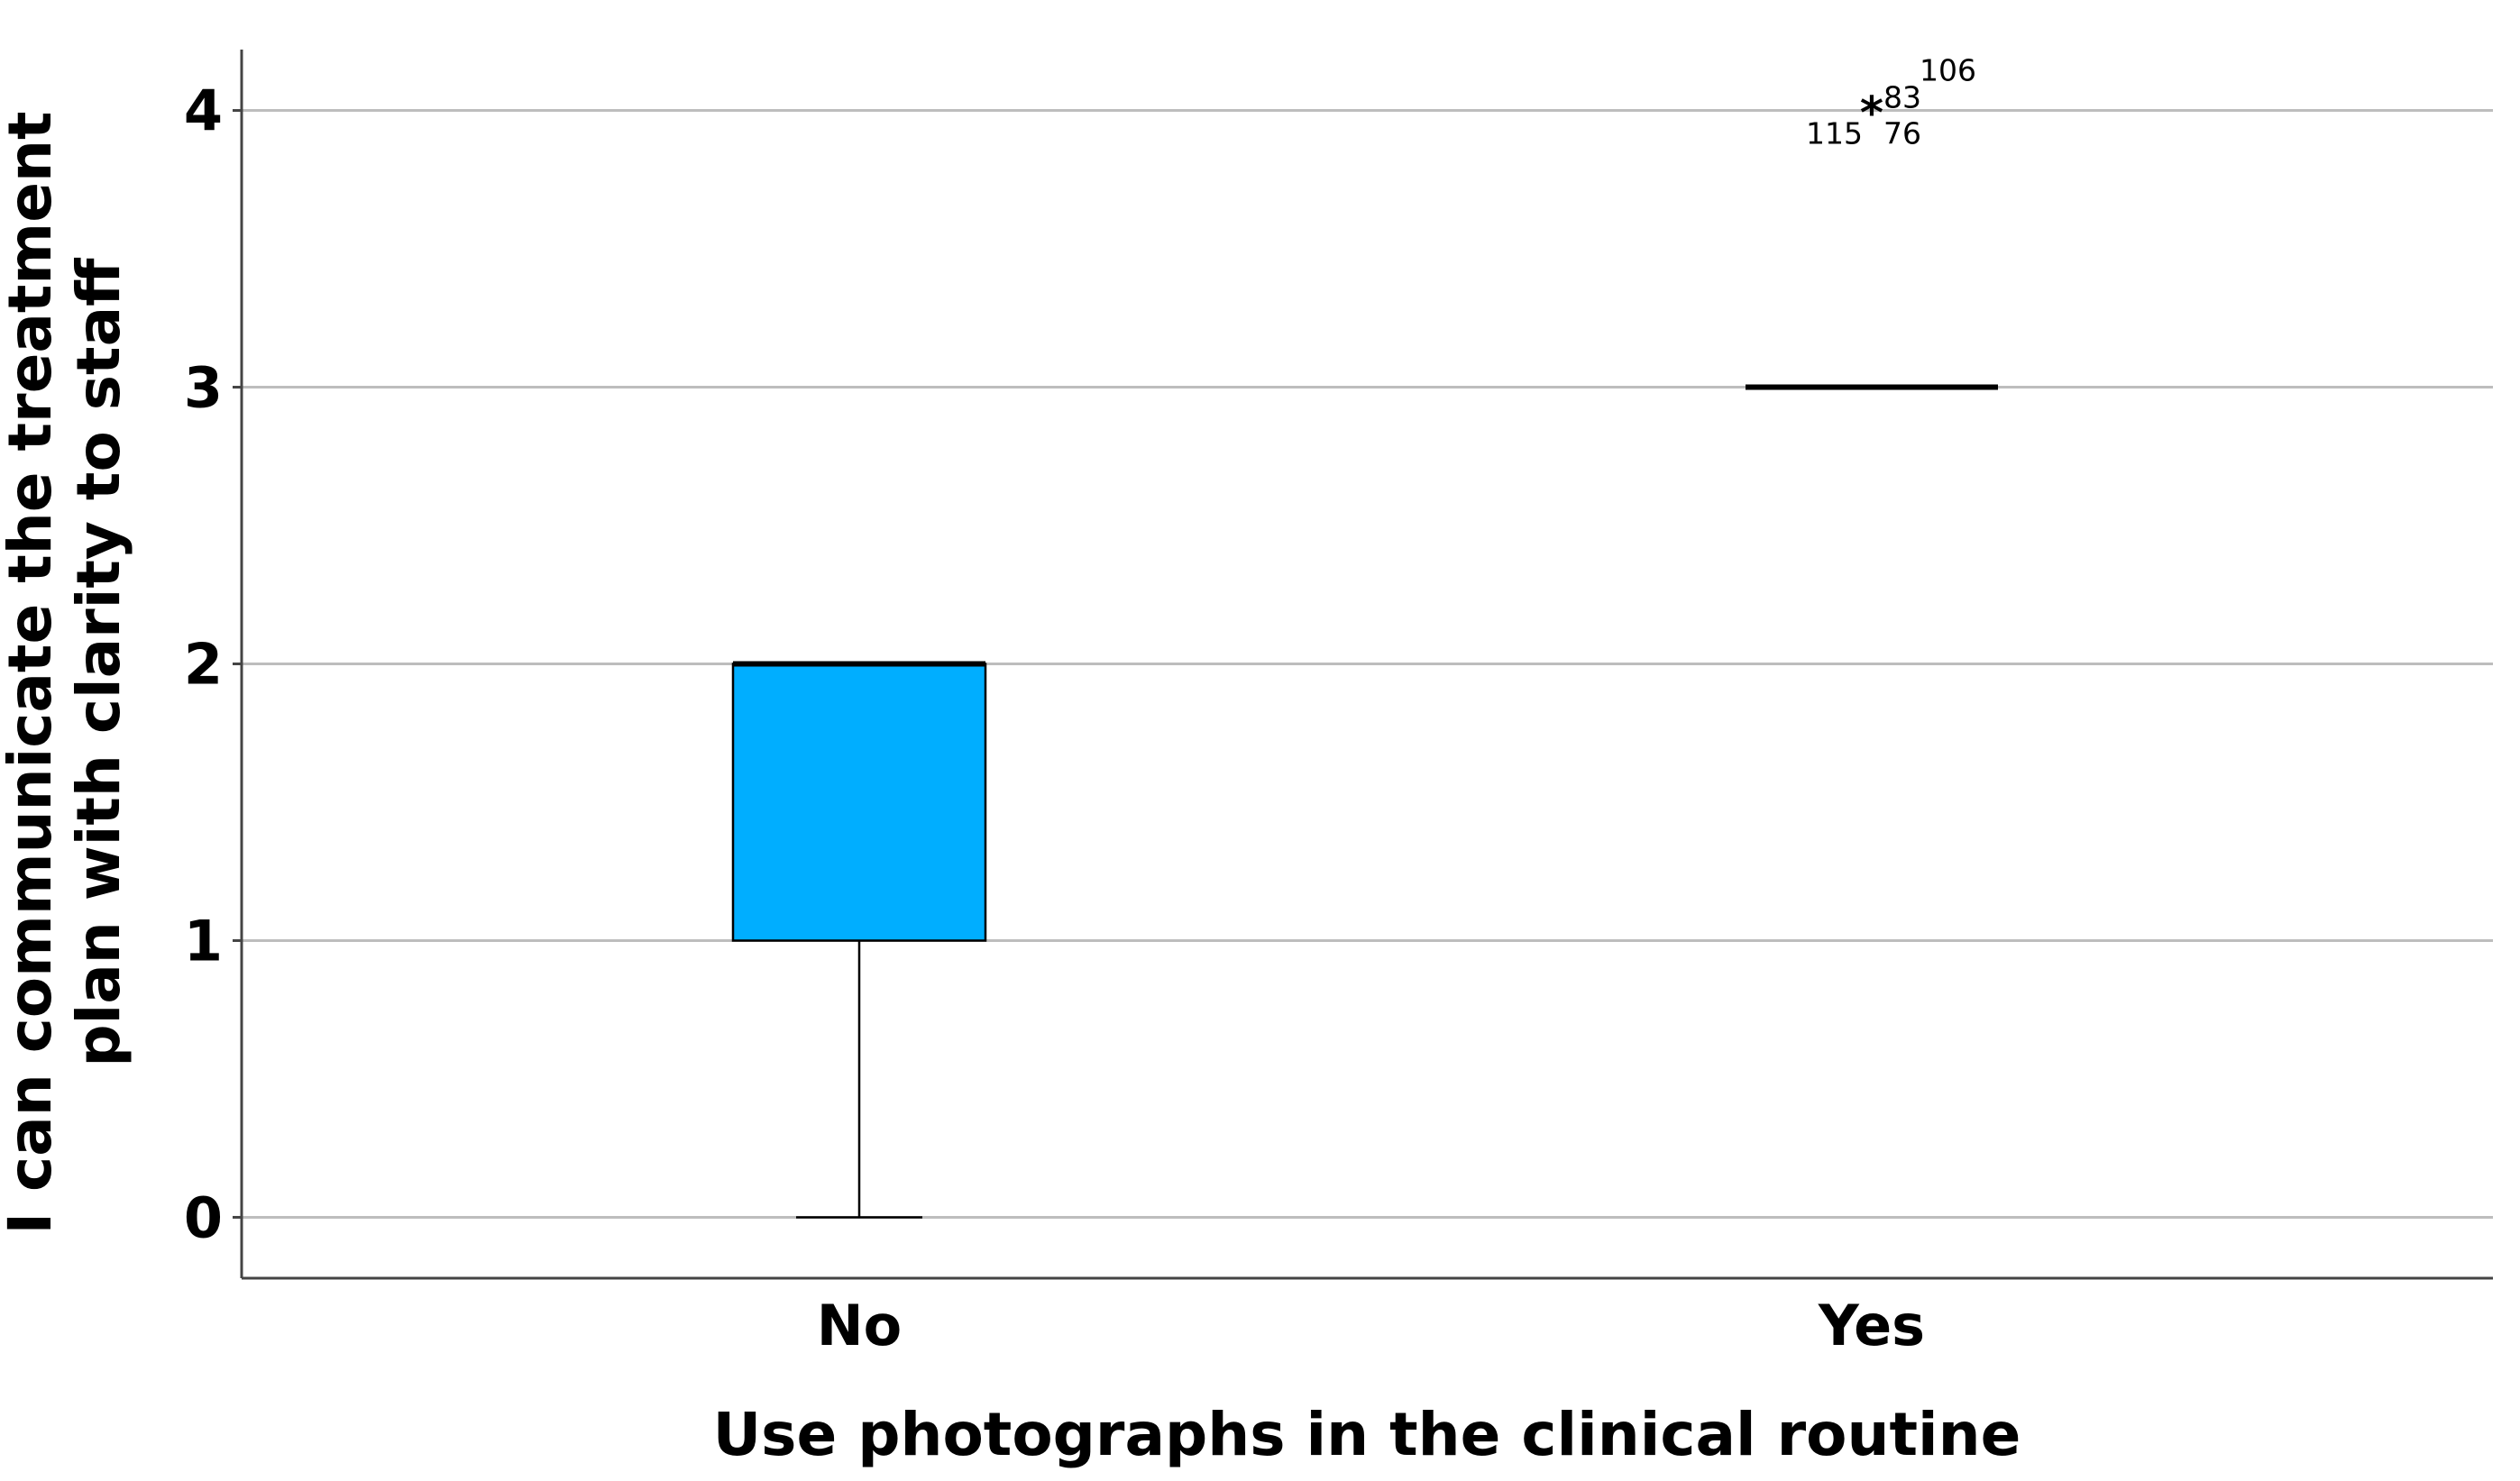 The width and height of the screenshot is (2520, 1481). Describe the element at coordinates (98, 662) in the screenshot. I see `y-axis-title-line-2: plan with clarity to staff` at that location.